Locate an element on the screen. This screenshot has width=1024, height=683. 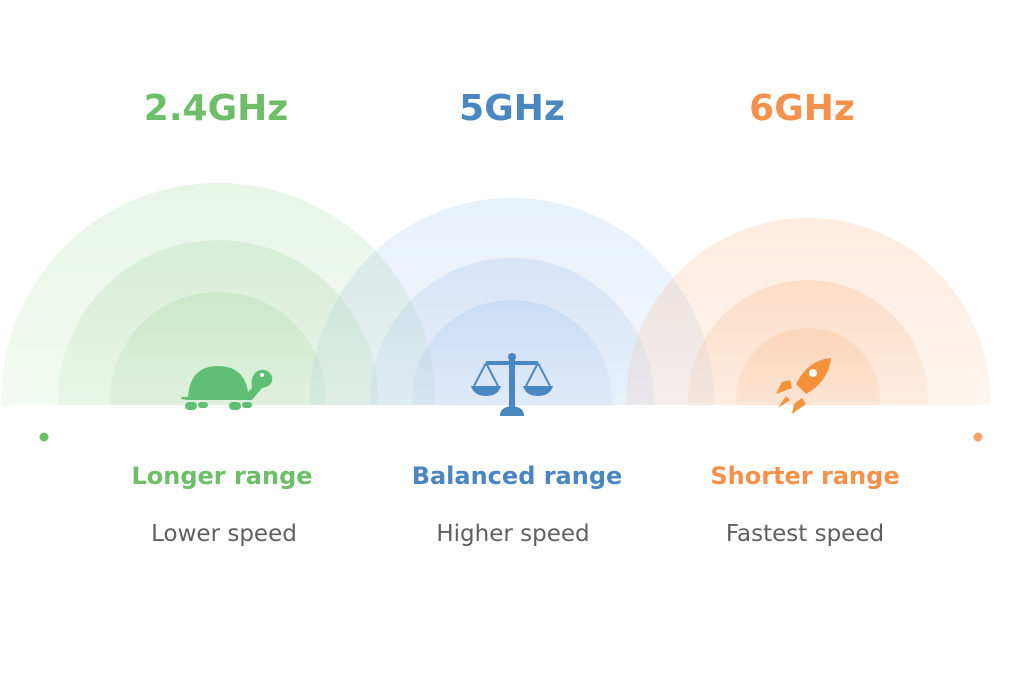
speed-label-2-4ghz: Lower speed is located at coordinates (224, 534).